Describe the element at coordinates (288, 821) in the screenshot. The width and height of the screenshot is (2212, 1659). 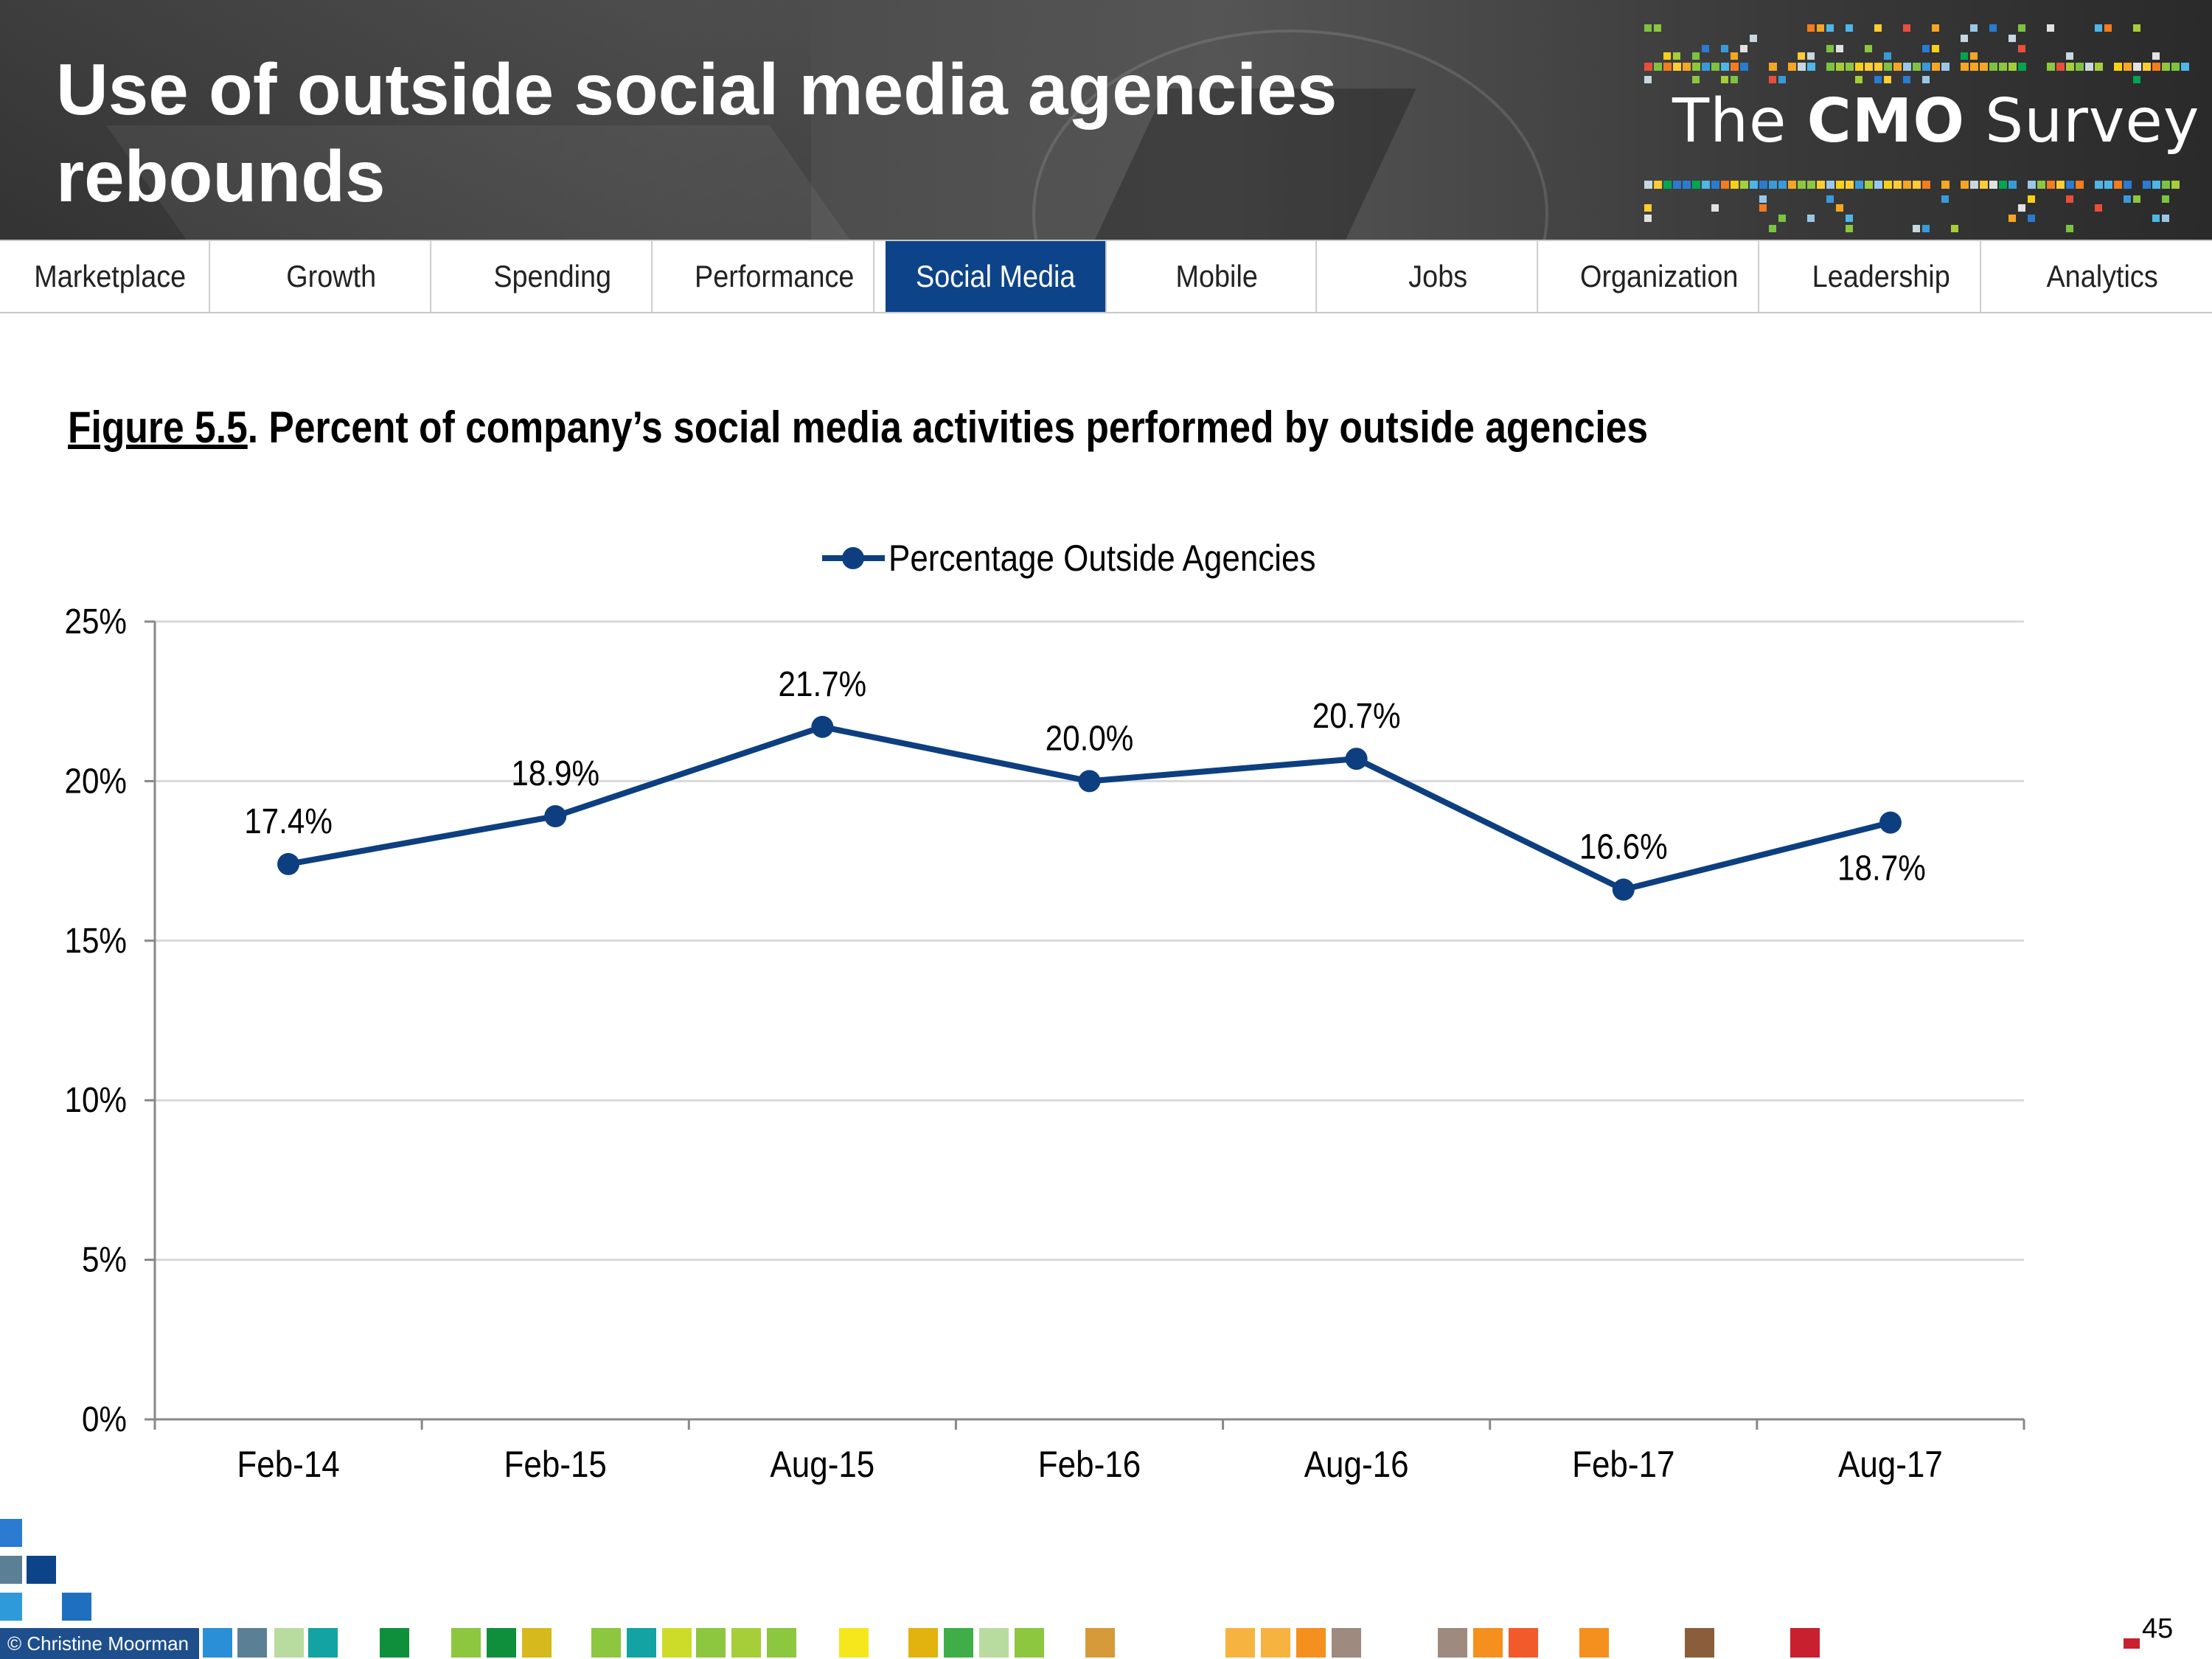
I see `data-label: 17.4%` at that location.